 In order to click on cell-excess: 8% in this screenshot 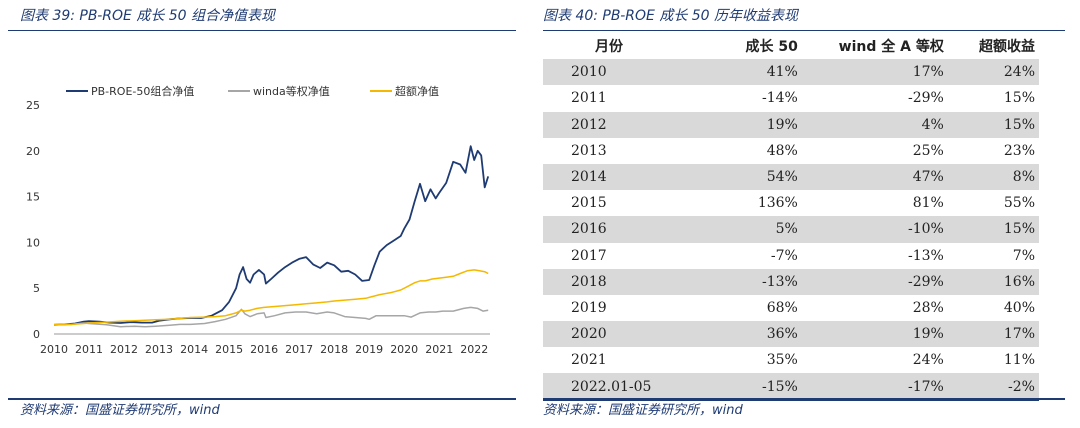, I will do `click(1004, 177)`.